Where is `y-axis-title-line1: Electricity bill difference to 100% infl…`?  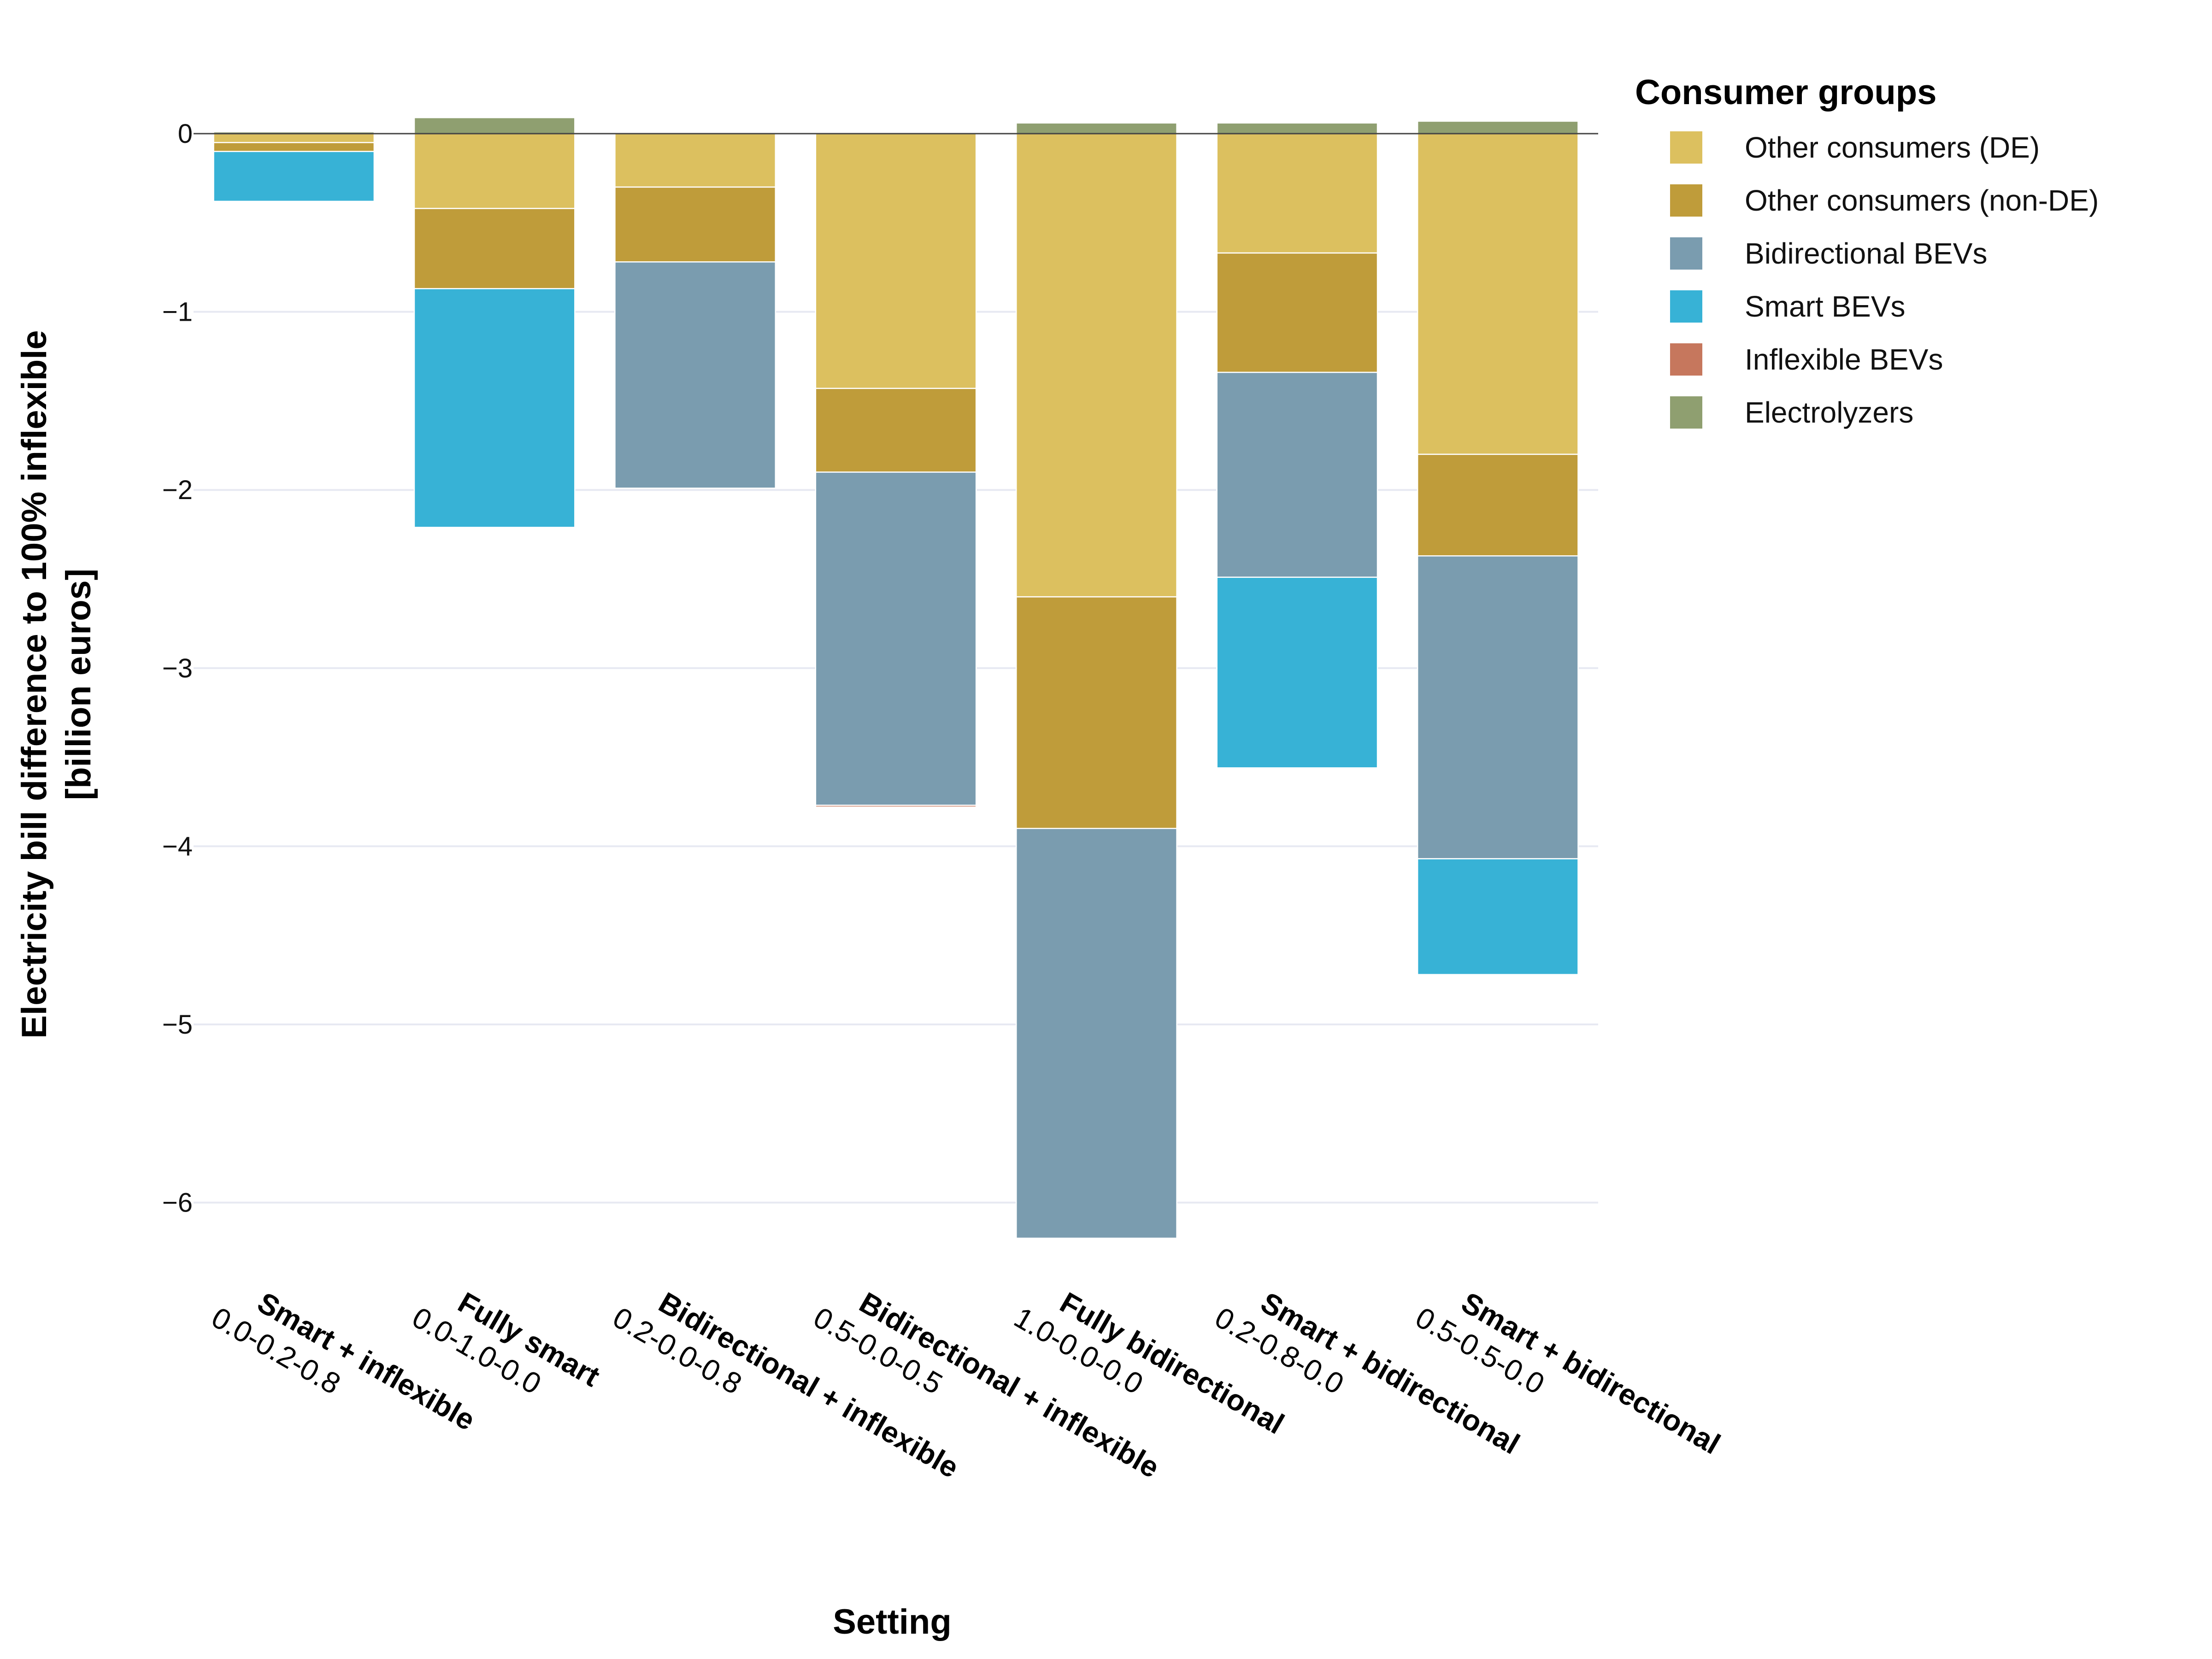 y-axis-title-line1: Electricity bill difference to 100% infl… is located at coordinates (34, 684).